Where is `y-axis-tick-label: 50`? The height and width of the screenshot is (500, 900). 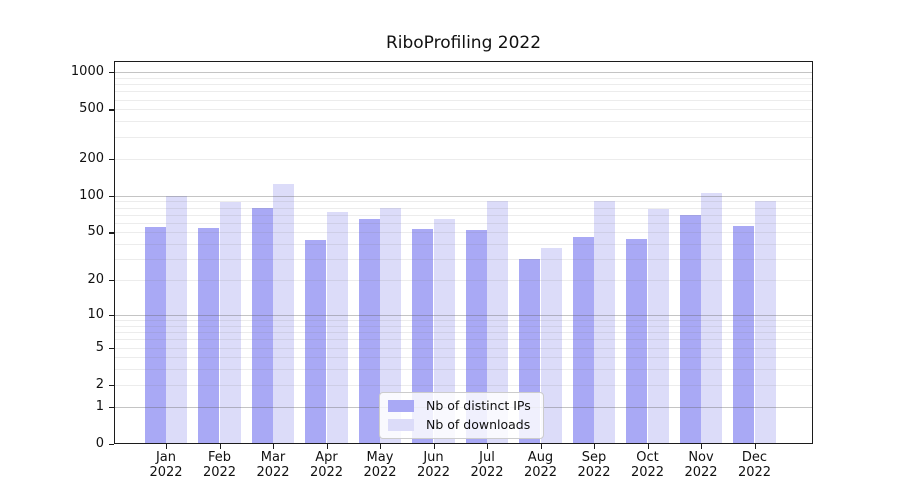
y-axis-tick-label: 50 is located at coordinates (95, 232).